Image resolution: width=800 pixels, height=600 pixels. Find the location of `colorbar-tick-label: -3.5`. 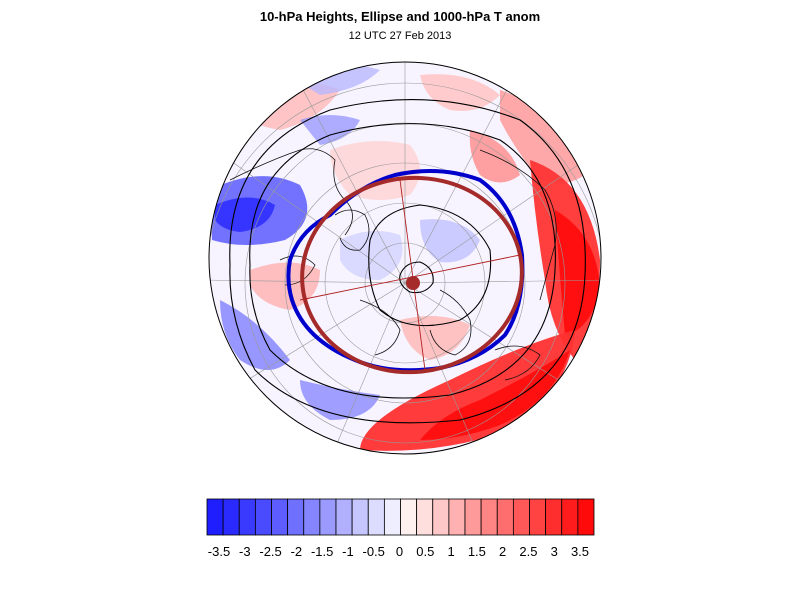

colorbar-tick-label: -3.5 is located at coordinates (219, 551).